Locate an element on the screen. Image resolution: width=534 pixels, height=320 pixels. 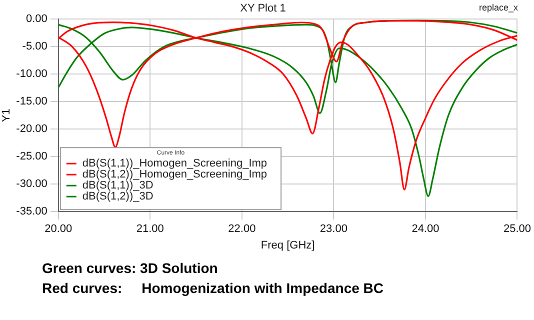
y-tick-label: -25.00 is located at coordinates (32, 156).